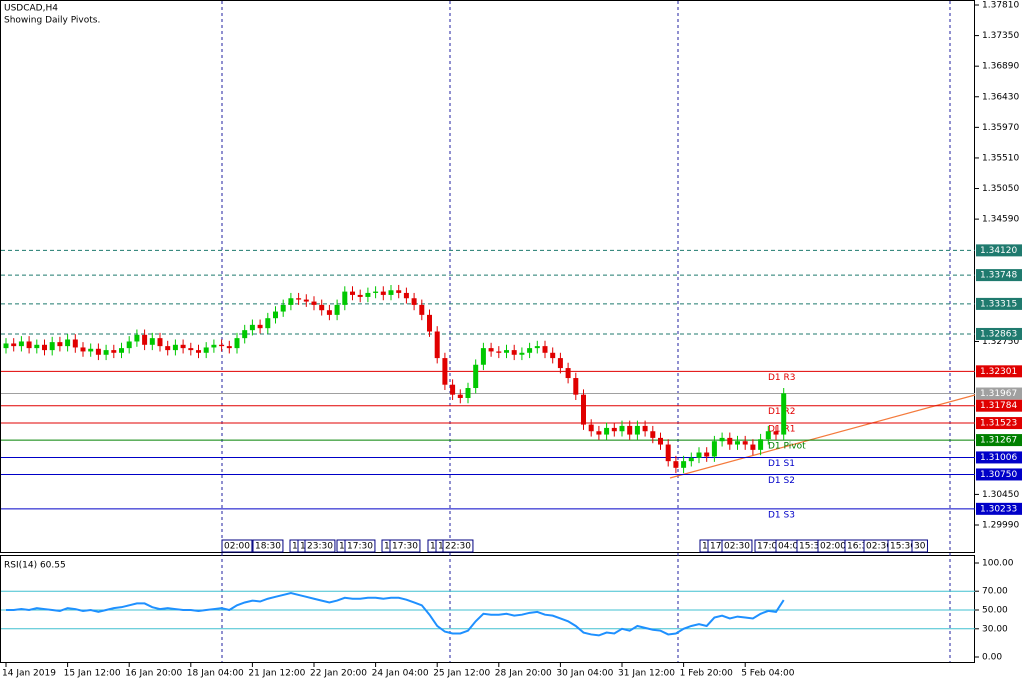 The width and height of the screenshot is (1024, 687). What do you see at coordinates (1000, 36) in the screenshot?
I see `y-tick-label: 1.37350` at bounding box center [1000, 36].